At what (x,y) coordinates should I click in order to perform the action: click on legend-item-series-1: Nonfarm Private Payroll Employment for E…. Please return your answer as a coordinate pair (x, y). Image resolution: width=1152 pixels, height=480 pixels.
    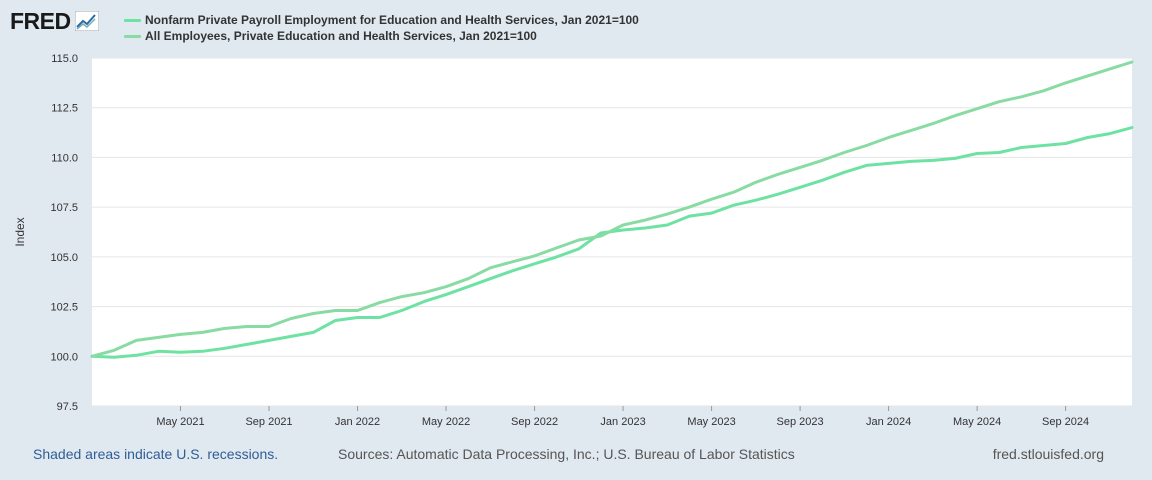
    Looking at the image, I should click on (381, 20).